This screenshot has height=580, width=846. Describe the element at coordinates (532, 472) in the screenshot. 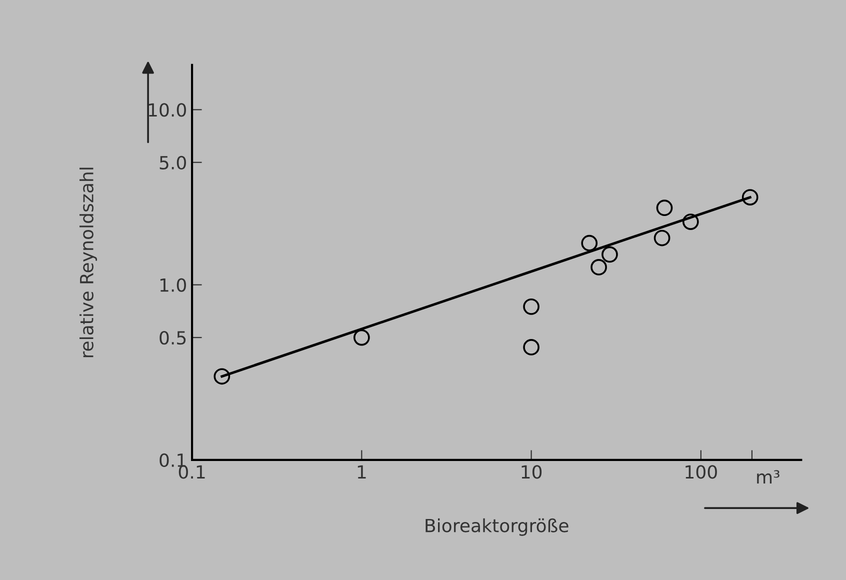

I see `x-tick-label: 10` at that location.